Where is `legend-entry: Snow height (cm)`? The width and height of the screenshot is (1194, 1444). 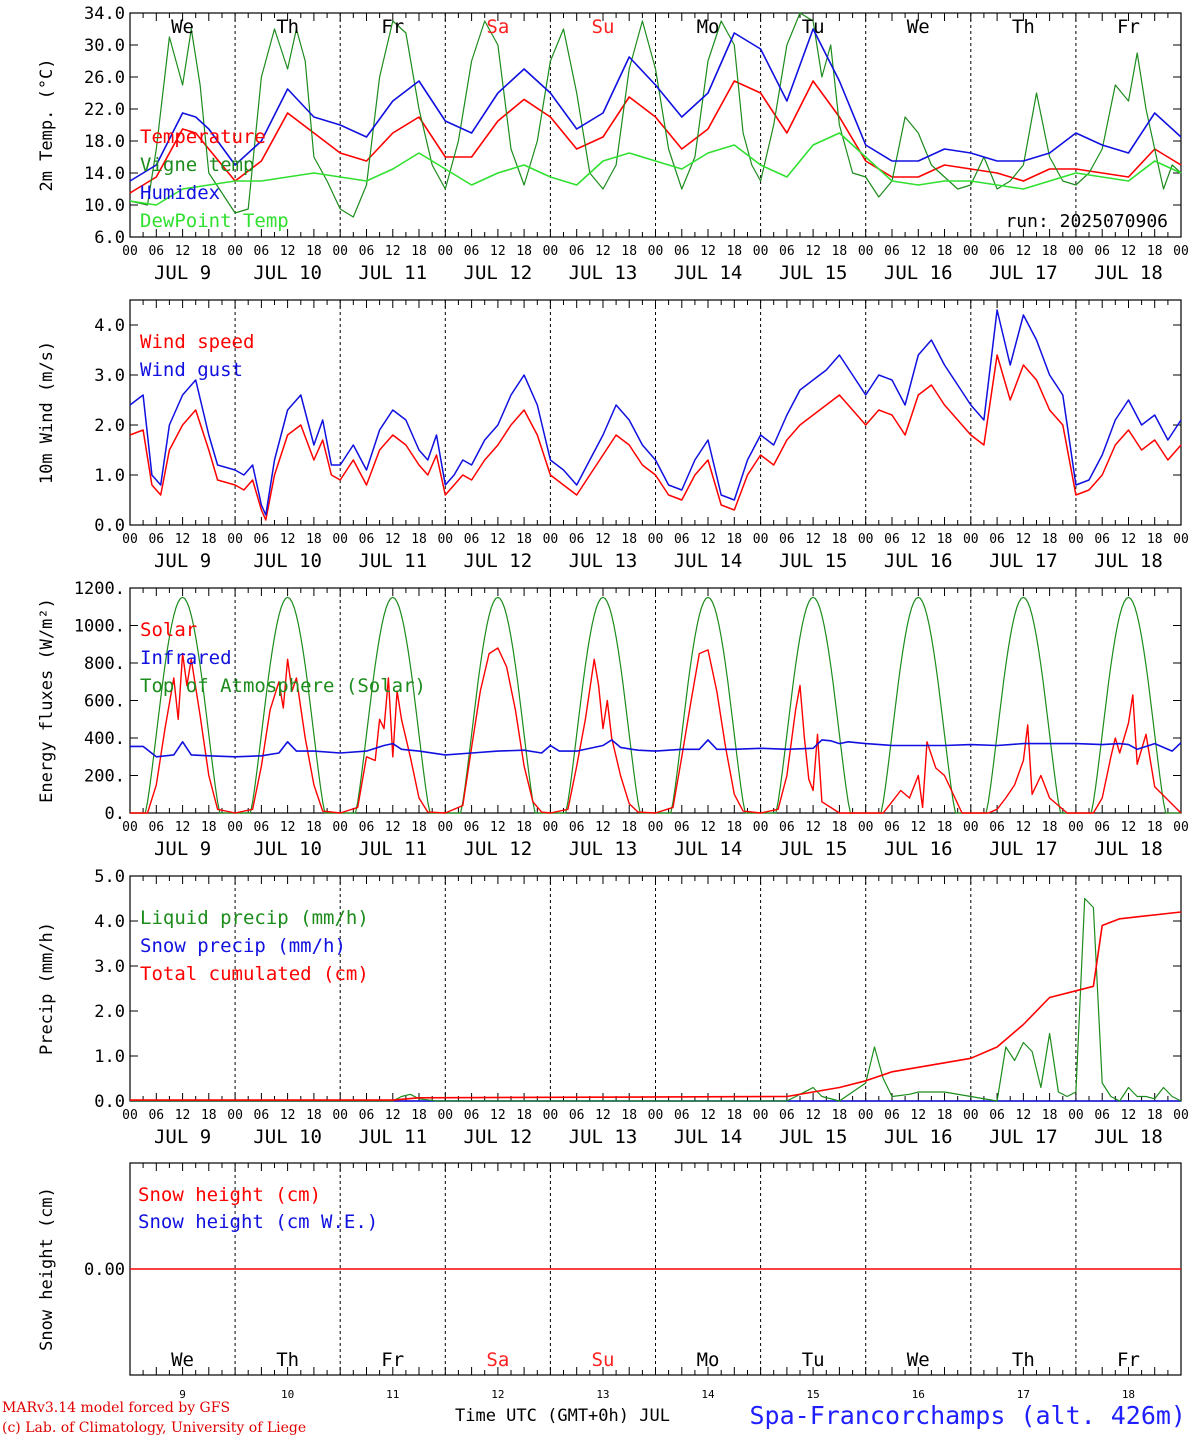
legend-entry: Snow height (cm) is located at coordinates (229, 1195).